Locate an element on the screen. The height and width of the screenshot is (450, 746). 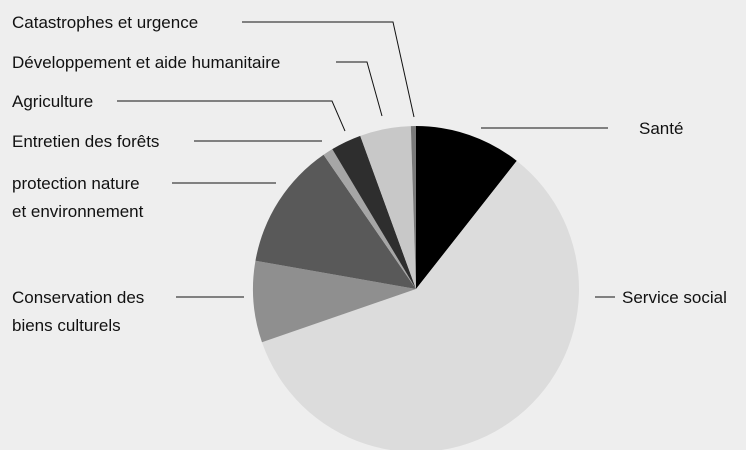
slice-label-5: Entretien des forêts is located at coordinates (85, 141).